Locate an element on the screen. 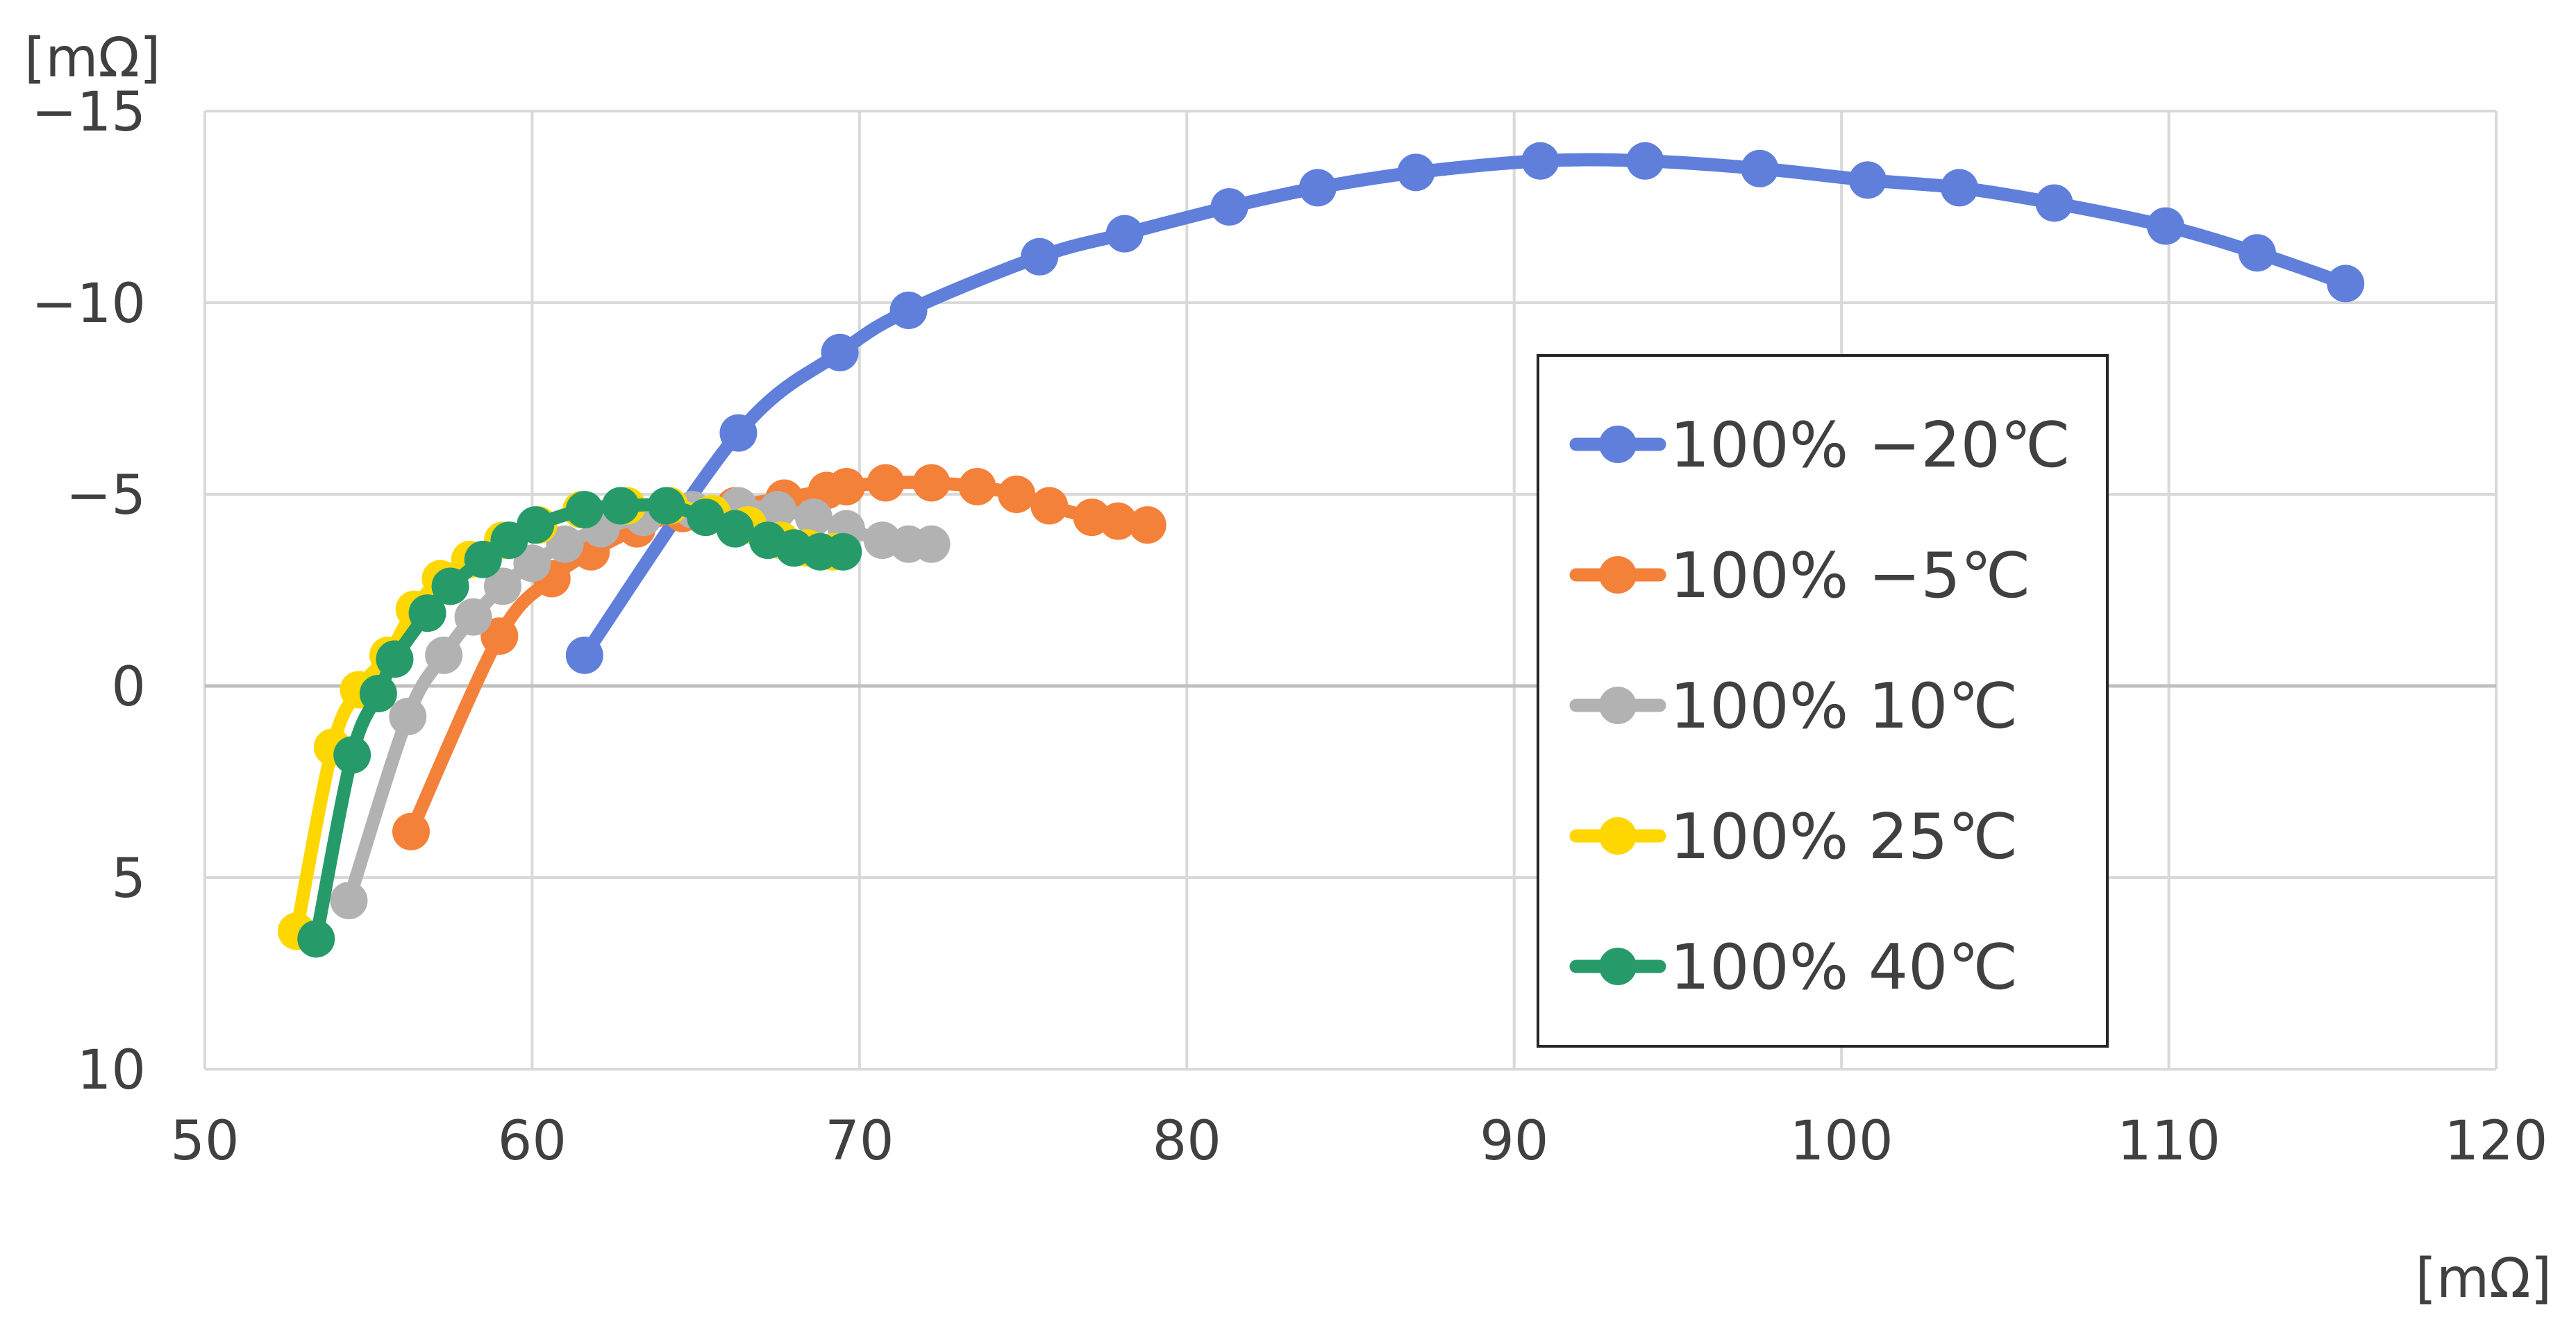 This screenshot has height=1333, width=2576. x-tick-label: 90 is located at coordinates (1514, 1141).